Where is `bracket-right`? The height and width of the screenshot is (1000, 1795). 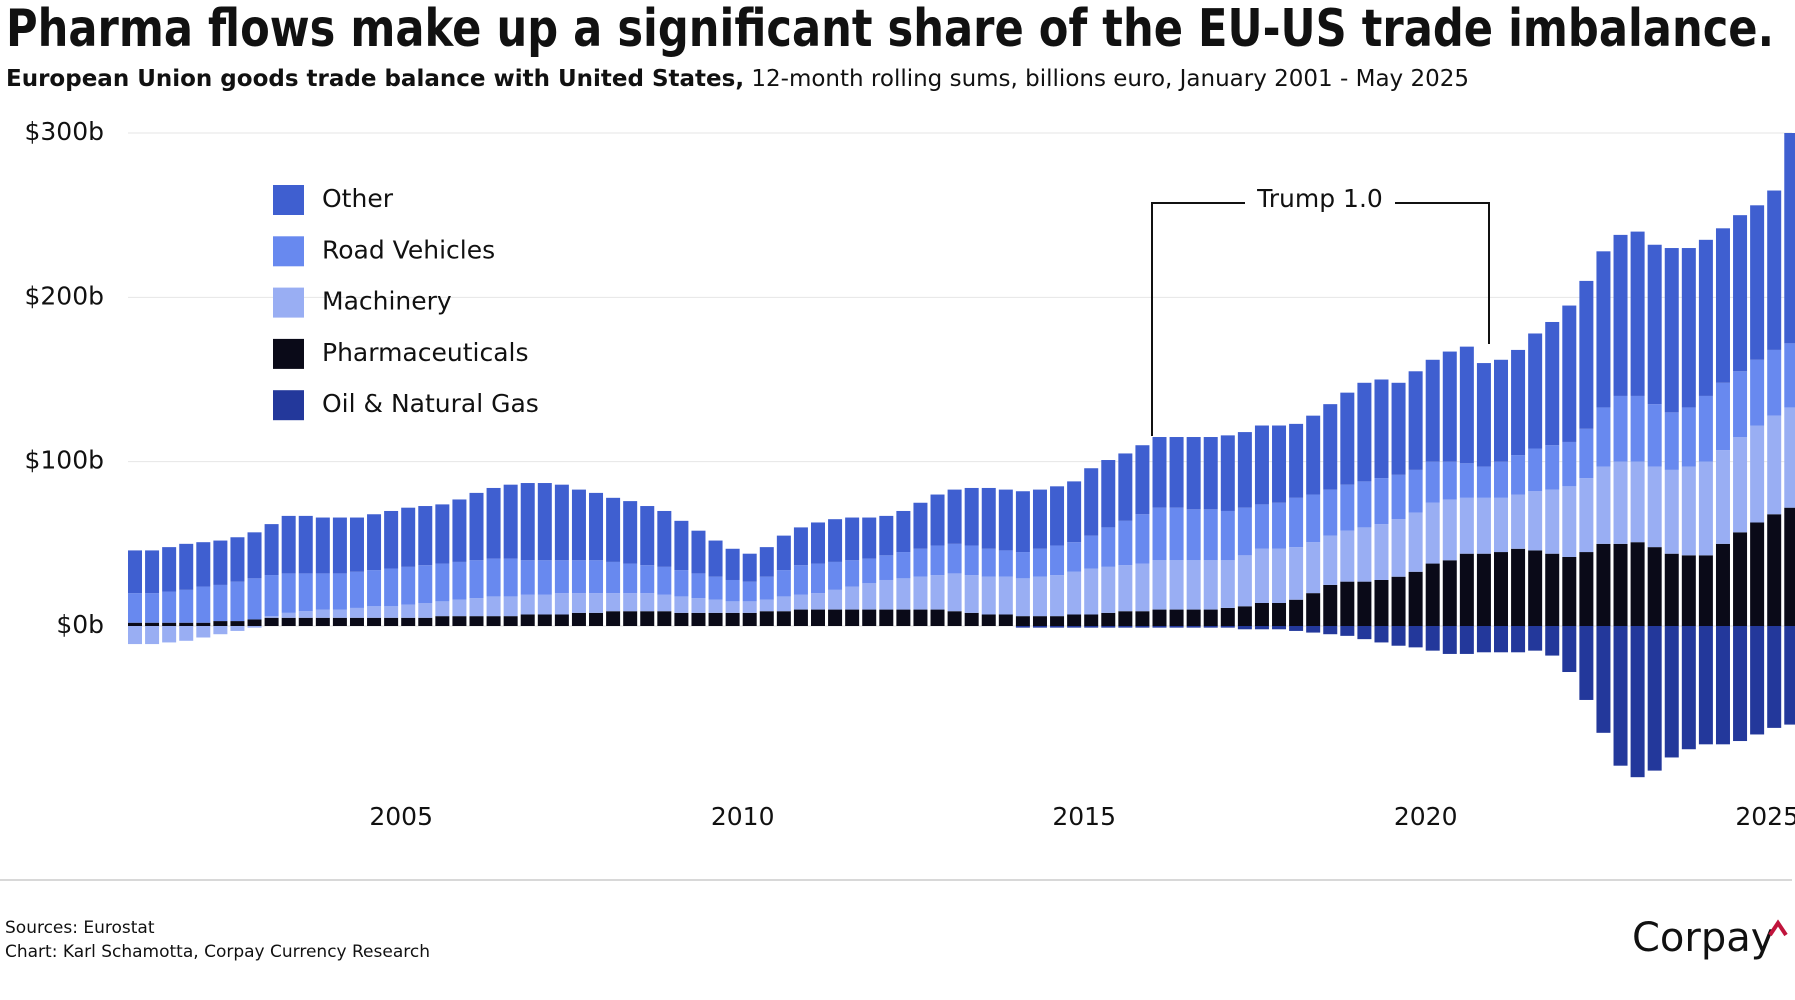 bracket-right is located at coordinates (1442, 273).